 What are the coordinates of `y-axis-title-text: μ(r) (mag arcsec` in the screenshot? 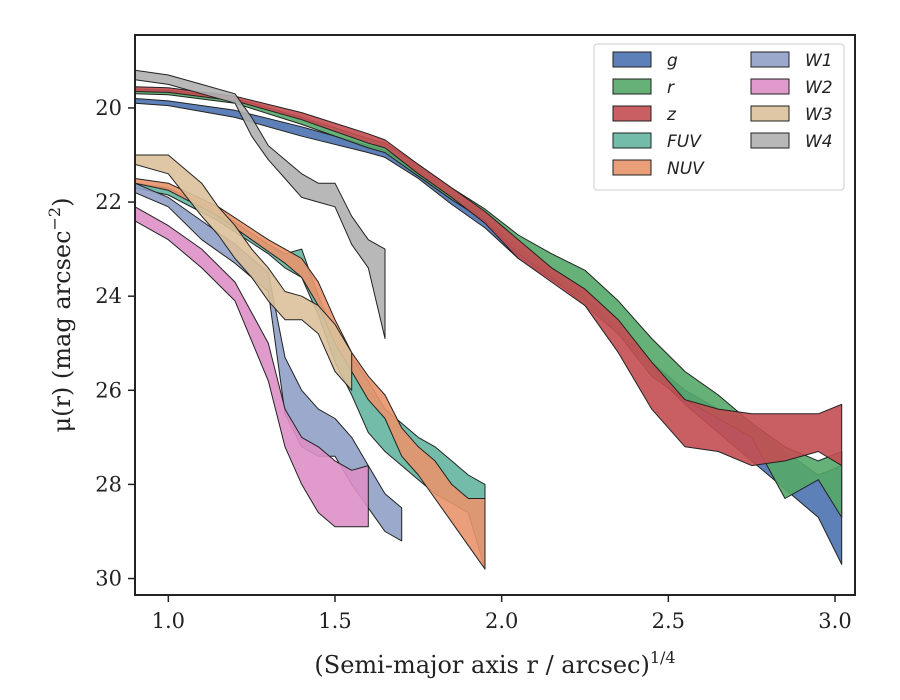 It's located at (62, 331).